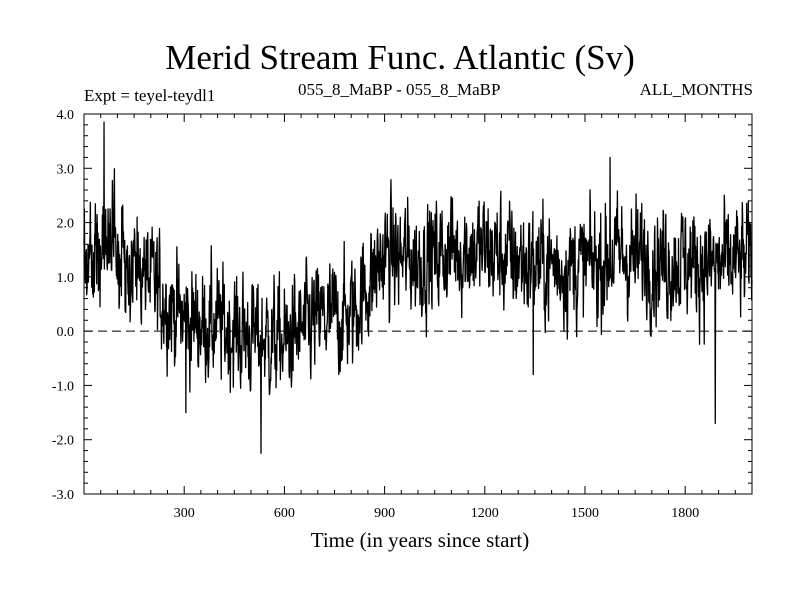  Describe the element at coordinates (400, 57) in the screenshot. I see `chart-title: Merid Stream Func. Atlantic (Sv)` at that location.